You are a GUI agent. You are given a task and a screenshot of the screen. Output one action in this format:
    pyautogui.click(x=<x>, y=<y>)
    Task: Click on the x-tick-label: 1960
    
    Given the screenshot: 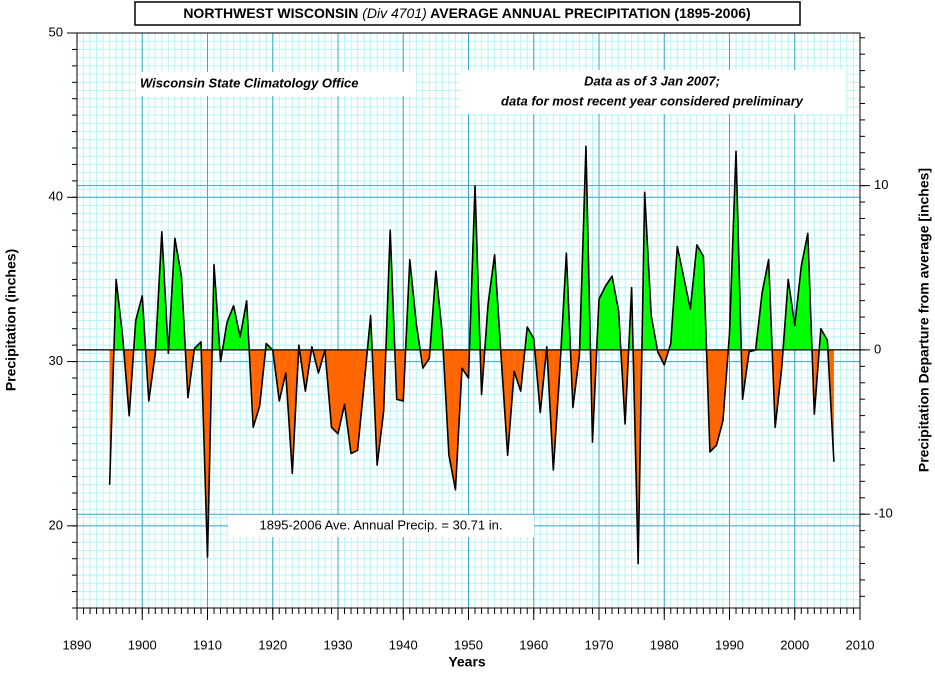 What is the action you would take?
    pyautogui.click(x=533, y=644)
    